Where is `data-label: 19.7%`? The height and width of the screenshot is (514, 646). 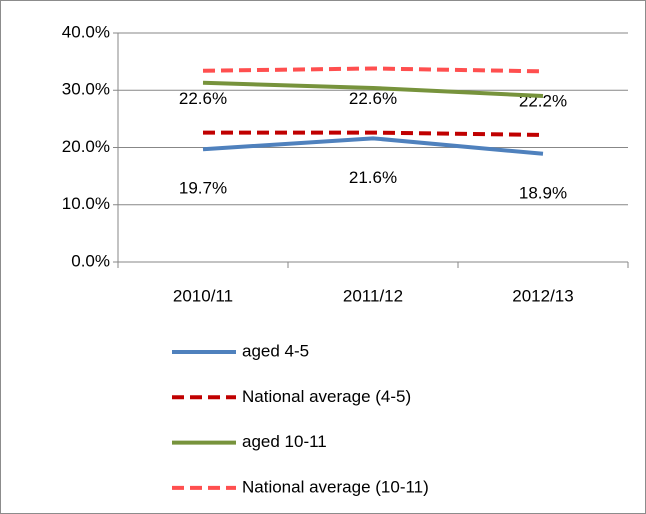
data-label: 19.7% is located at coordinates (203, 188).